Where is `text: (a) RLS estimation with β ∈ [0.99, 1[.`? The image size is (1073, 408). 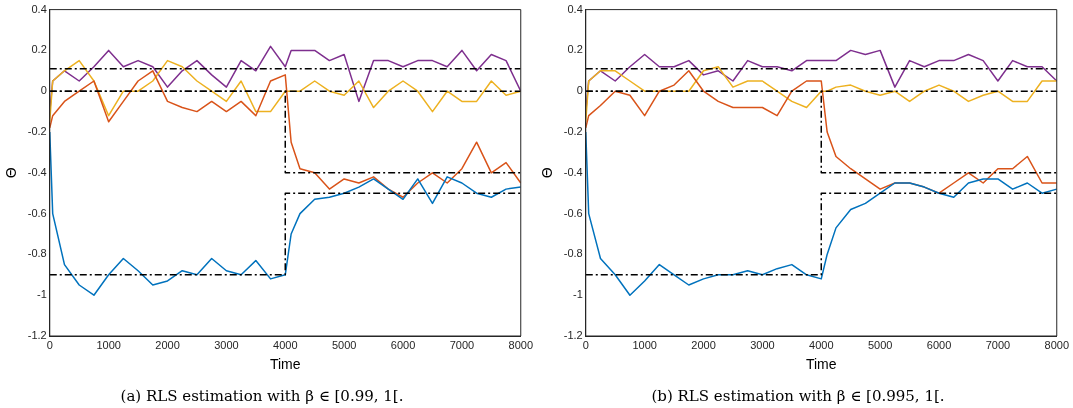
text: (a) RLS estimation with β ∈ [0.99, 1[. is located at coordinates (262, 395).